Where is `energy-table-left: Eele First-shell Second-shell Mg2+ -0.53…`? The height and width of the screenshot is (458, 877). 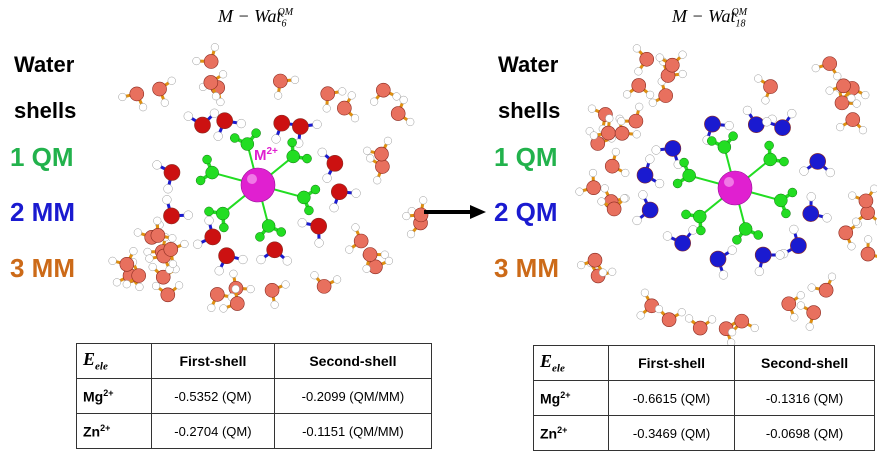 energy-table-left: Eele First-shell Second-shell Mg2+ -0.53… is located at coordinates (254, 396).